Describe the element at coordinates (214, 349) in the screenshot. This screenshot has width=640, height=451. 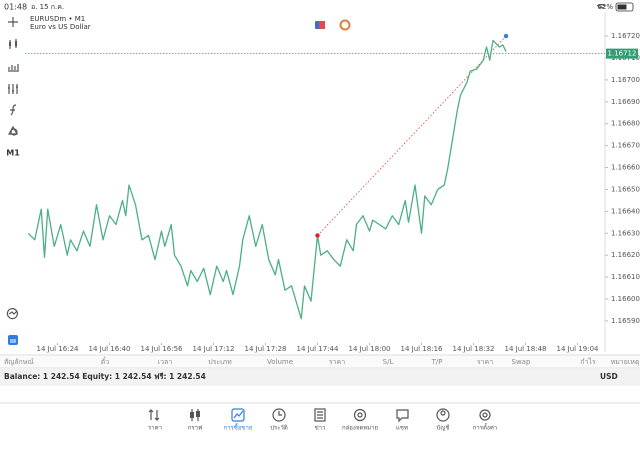
I see `x-tick-label: 14 Jul 17:12` at that location.